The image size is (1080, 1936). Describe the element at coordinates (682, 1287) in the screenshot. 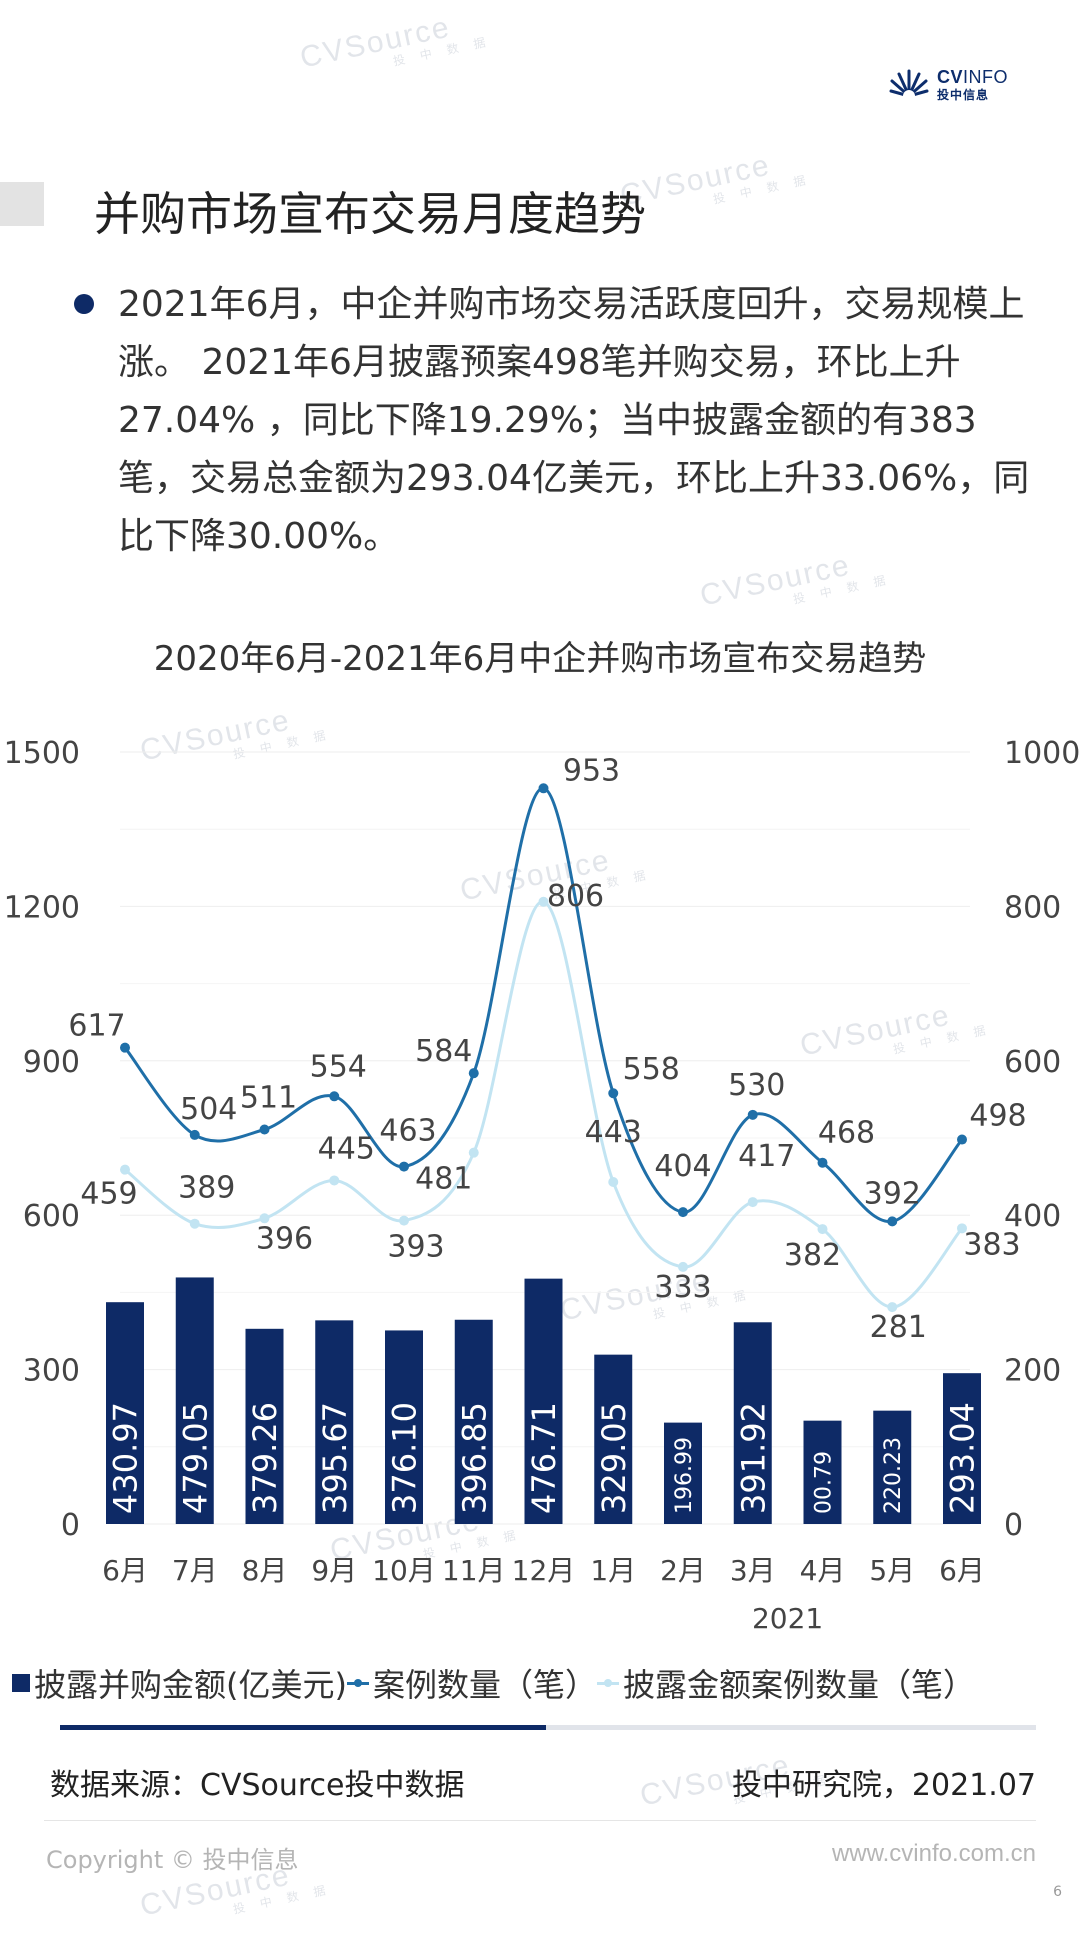

I see `disclosed-count-data-label: 333` at that location.